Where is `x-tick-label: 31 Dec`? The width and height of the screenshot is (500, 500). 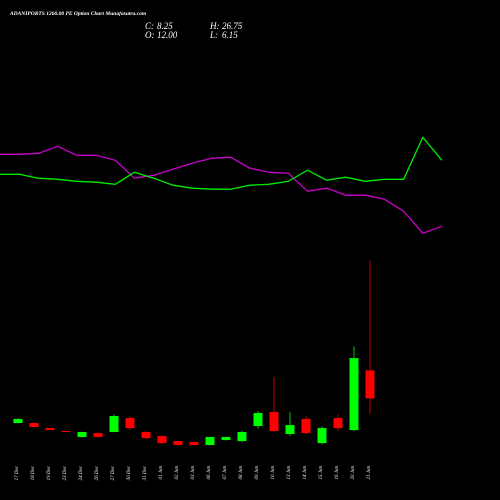
x-tick-label: 31 Dec is located at coordinates (145, 472).